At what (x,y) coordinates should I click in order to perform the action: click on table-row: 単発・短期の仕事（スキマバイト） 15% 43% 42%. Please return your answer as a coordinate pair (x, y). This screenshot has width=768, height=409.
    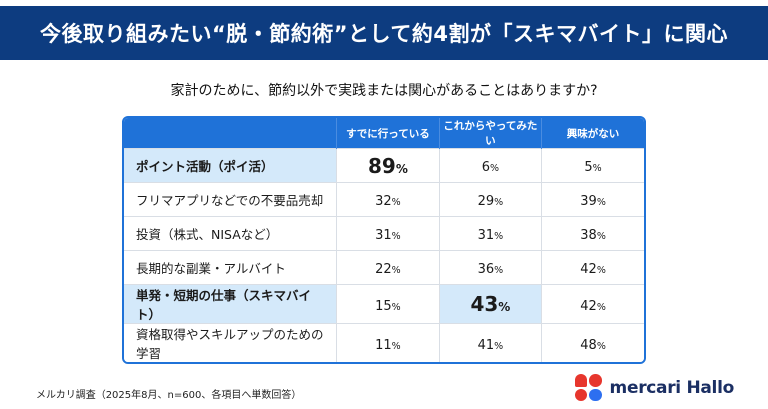
    Looking at the image, I should click on (384, 304).